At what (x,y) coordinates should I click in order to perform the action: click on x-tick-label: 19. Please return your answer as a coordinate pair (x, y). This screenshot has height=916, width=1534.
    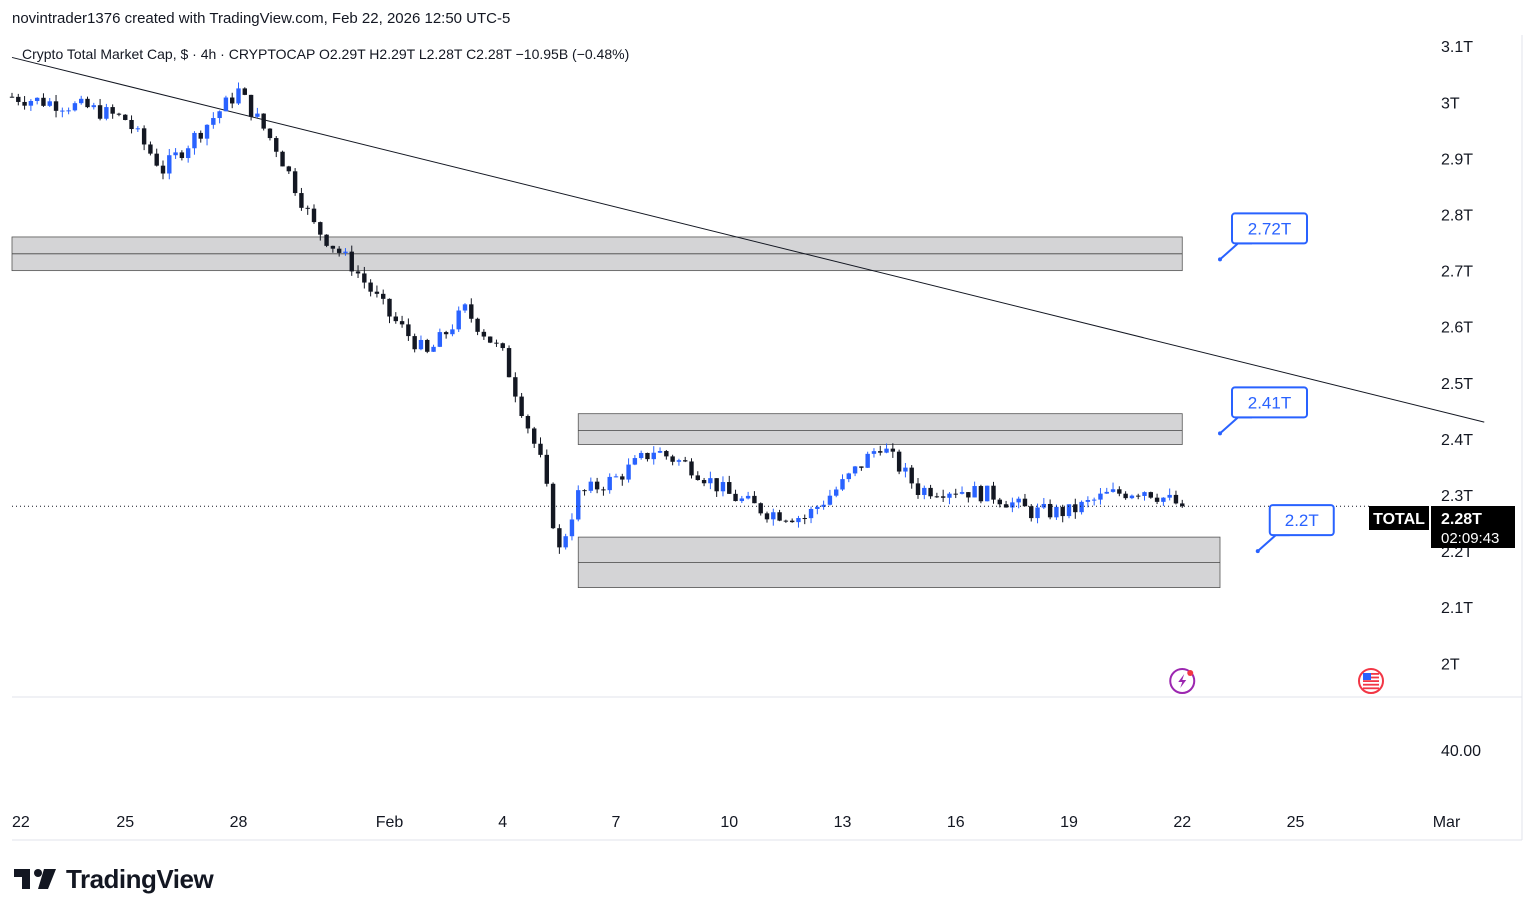
    Looking at the image, I should click on (1069, 822).